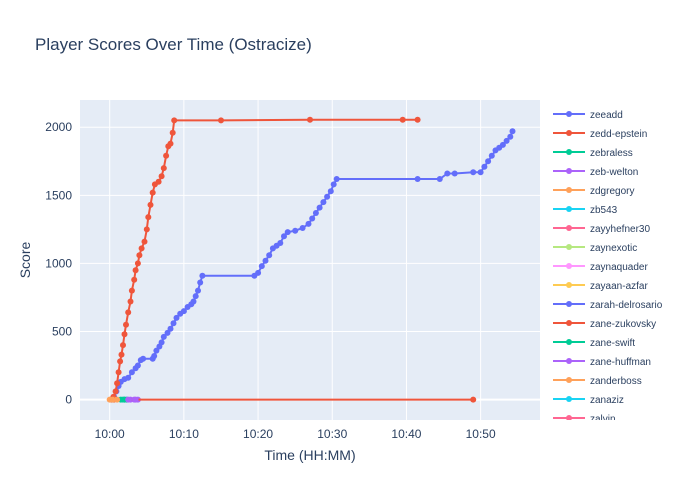 The width and height of the screenshot is (700, 500). I want to click on x-tick-label: 10:30, so click(332, 434).